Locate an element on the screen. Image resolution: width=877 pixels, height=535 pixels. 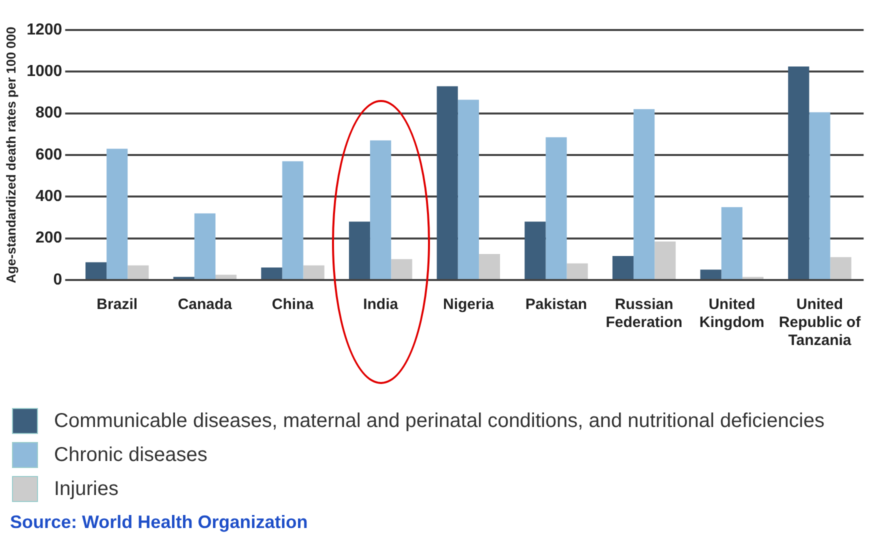
x-tick-label: United Republic of Tanzania is located at coordinates (820, 323).